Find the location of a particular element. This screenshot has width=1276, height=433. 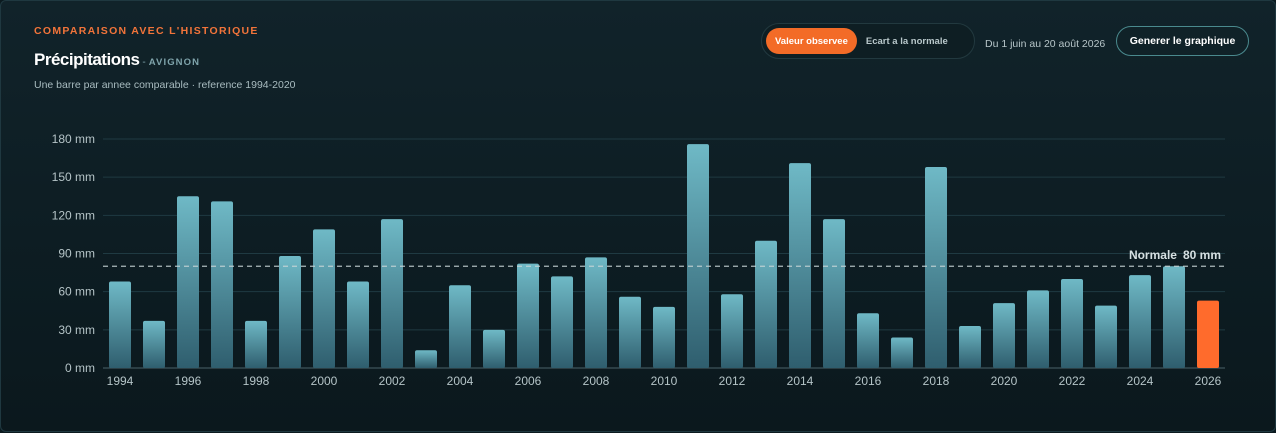

y-tick-label: 30 mm is located at coordinates (76, 330).